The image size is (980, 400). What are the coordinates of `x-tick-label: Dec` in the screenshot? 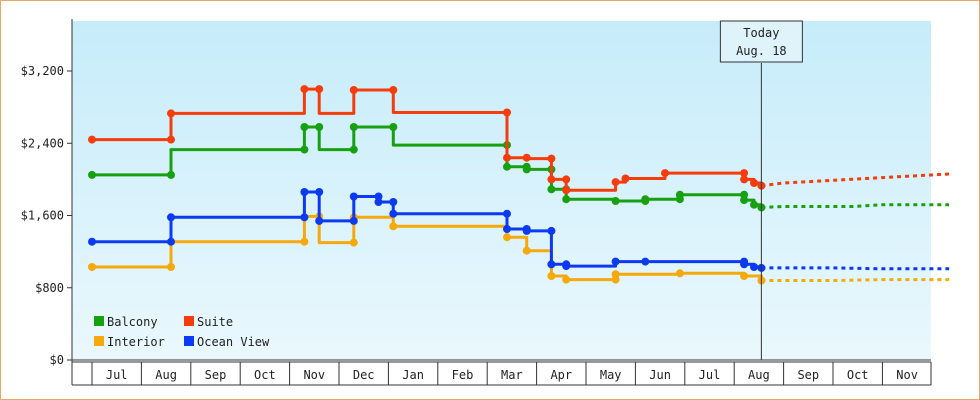 It's located at (364, 375).